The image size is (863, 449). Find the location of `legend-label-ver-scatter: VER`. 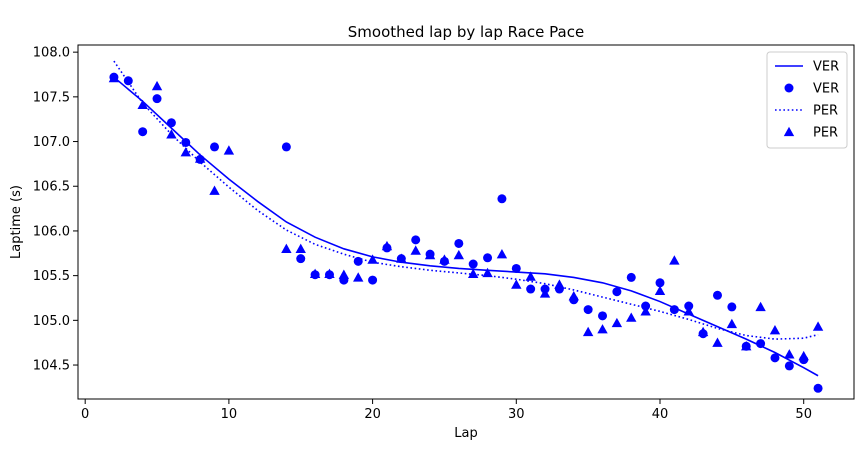

legend-label-ver-scatter: VER is located at coordinates (826, 89).